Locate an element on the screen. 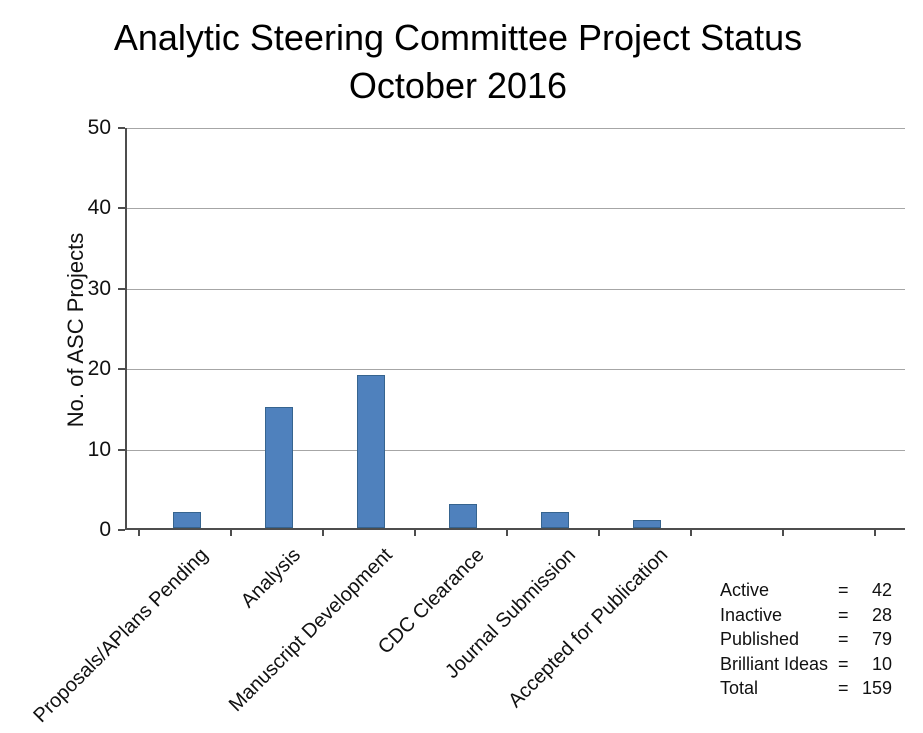 Image resolution: width=923 pixels, height=733 pixels. y-axis-title: No. of ASC Projects is located at coordinates (75, 330).